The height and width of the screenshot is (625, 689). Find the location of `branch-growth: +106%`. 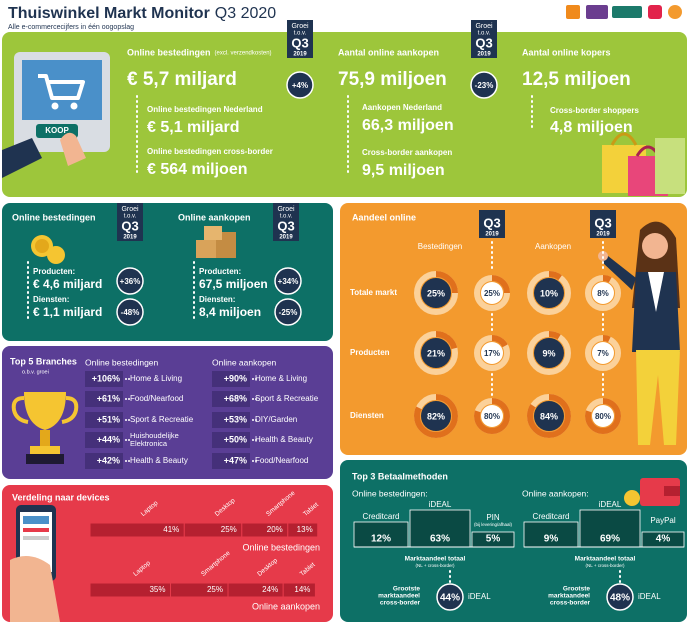

branch-growth: +106% is located at coordinates (106, 378).